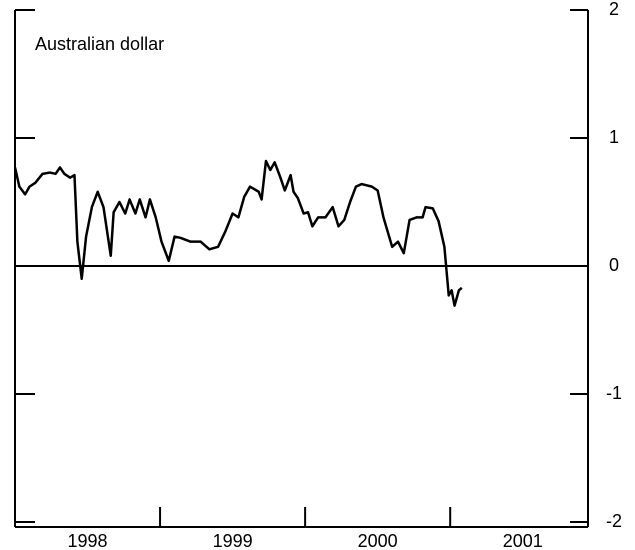 The height and width of the screenshot is (550, 635). I want to click on y-tick-label: 2, so click(614, 9).